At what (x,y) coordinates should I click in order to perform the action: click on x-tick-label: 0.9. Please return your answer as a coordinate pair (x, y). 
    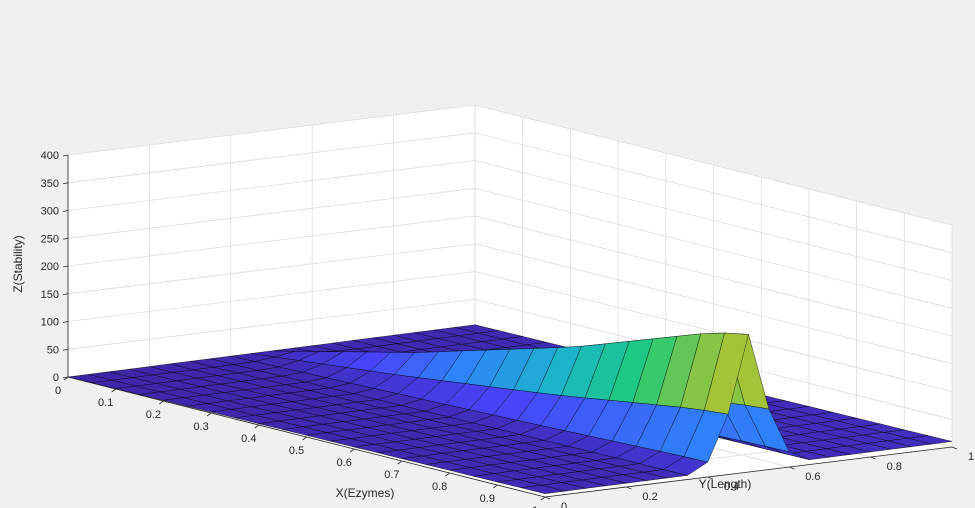
    Looking at the image, I should click on (487, 499).